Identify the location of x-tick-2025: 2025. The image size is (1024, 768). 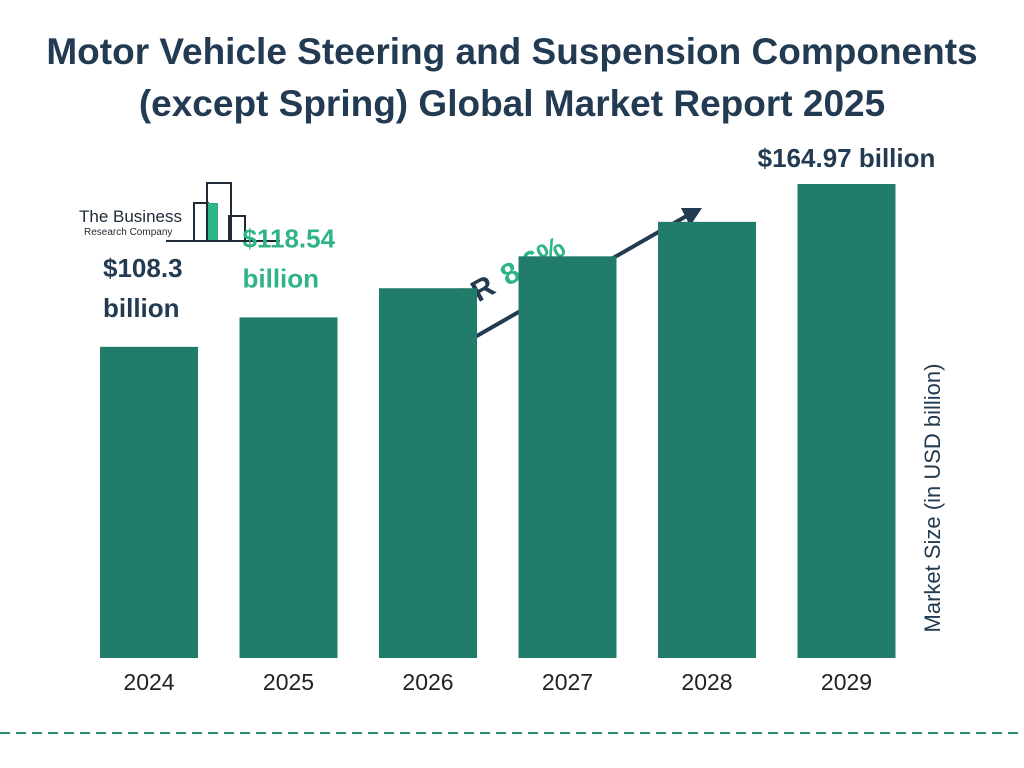
(288, 682).